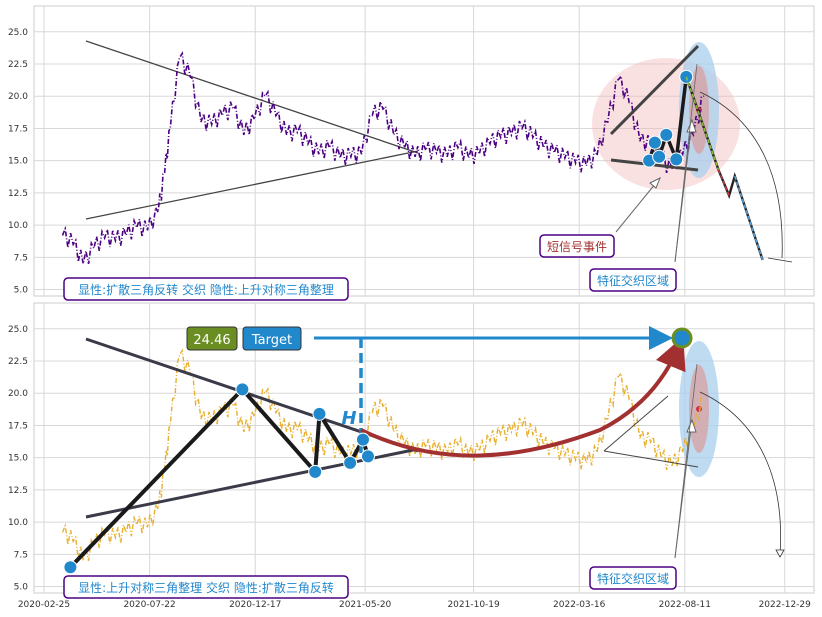 The height and width of the screenshot is (617, 822). What do you see at coordinates (523, 397) in the screenshot?
I see `breakout-curve` at bounding box center [523, 397].